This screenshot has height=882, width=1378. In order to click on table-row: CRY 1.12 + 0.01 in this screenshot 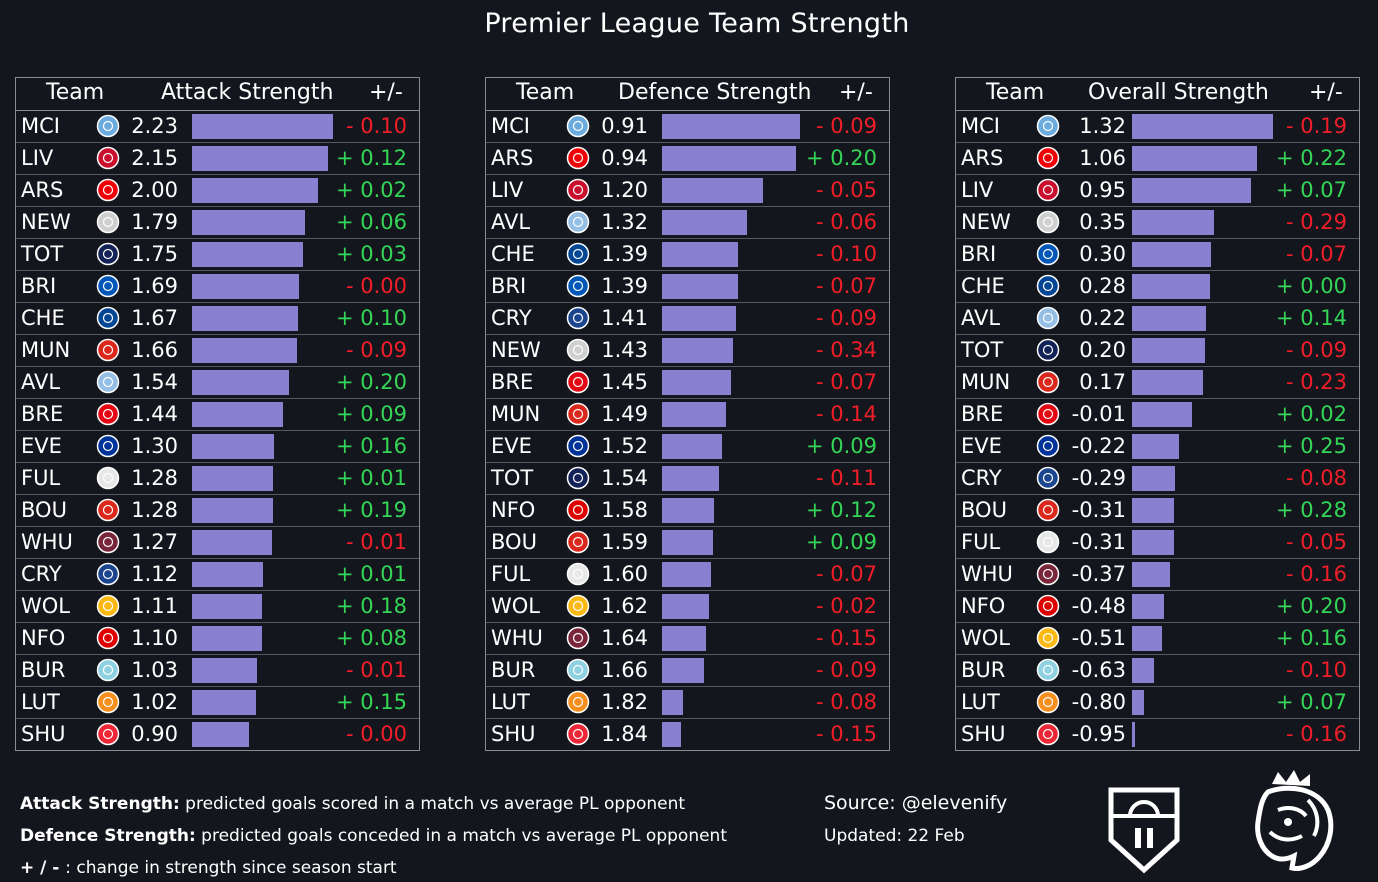, I will do `click(217, 575)`.